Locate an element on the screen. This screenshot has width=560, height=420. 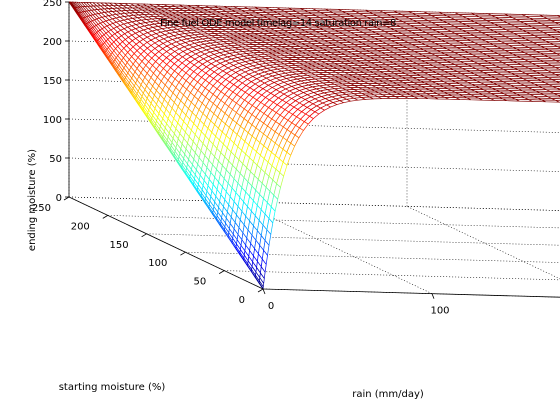
z-tick-label: 0 is located at coordinates (59, 198).